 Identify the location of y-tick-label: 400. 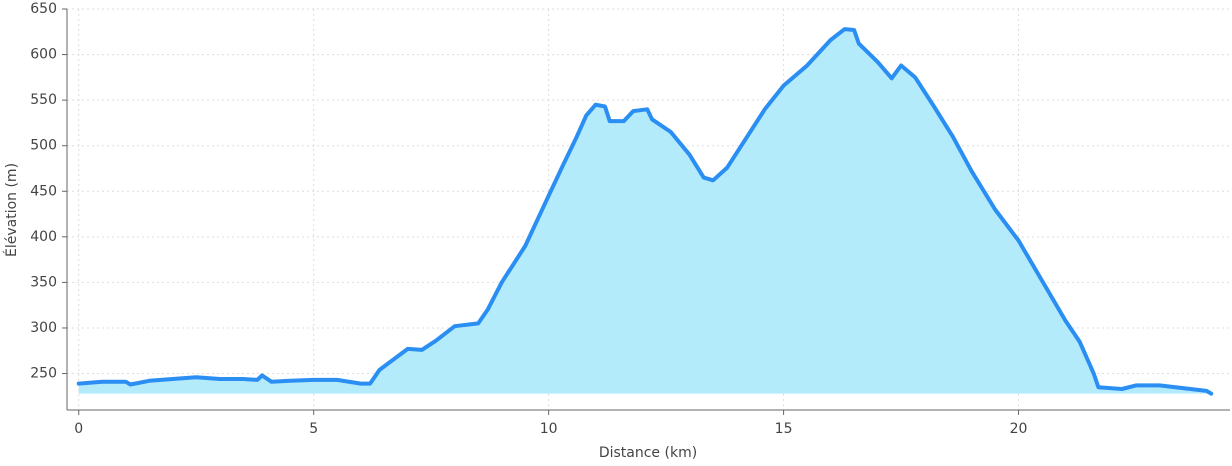
(43, 237).